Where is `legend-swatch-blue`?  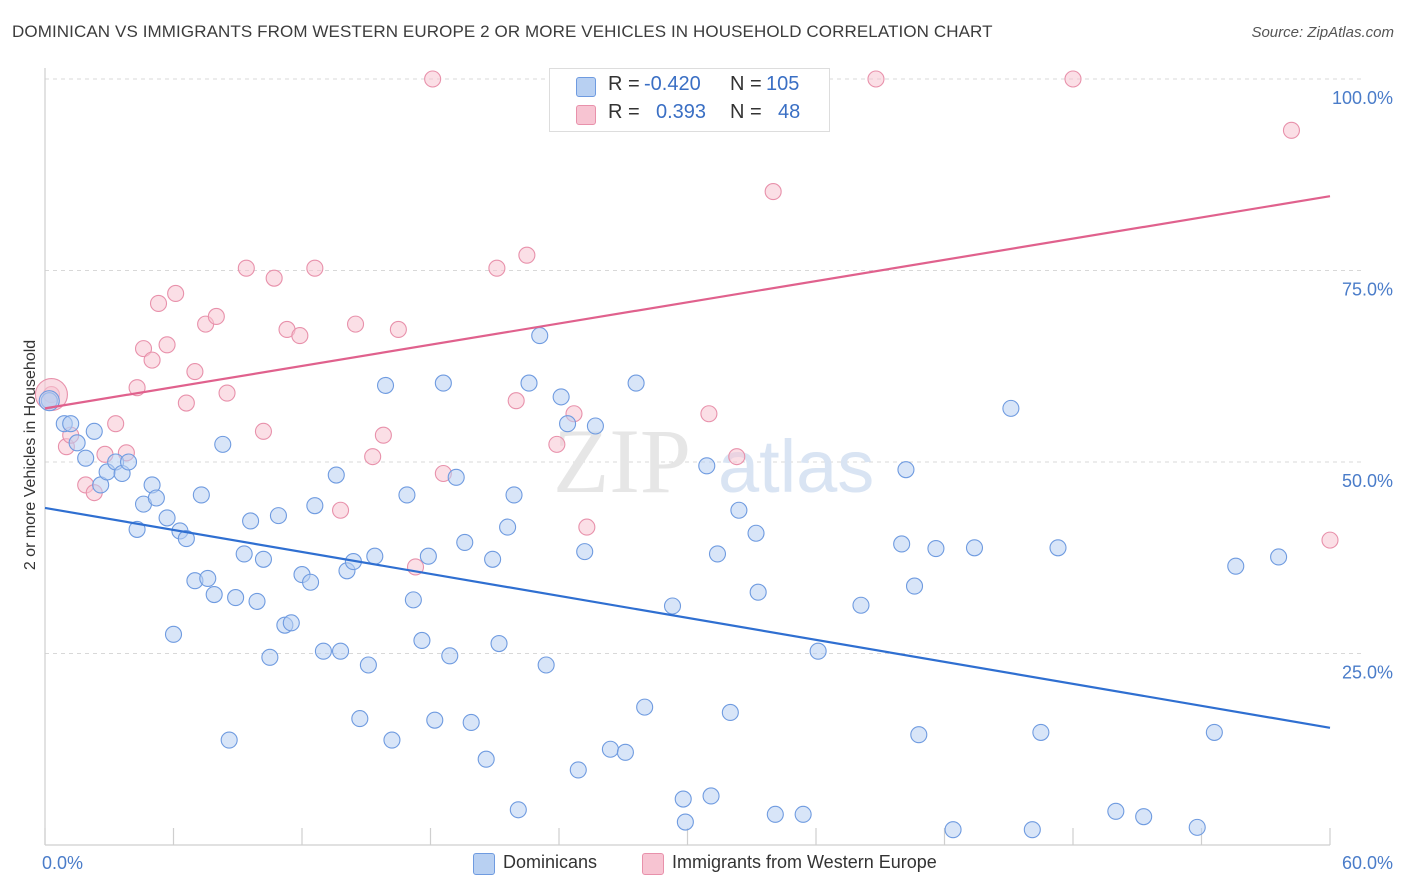
legend-swatch-blue is located at coordinates (484, 864).